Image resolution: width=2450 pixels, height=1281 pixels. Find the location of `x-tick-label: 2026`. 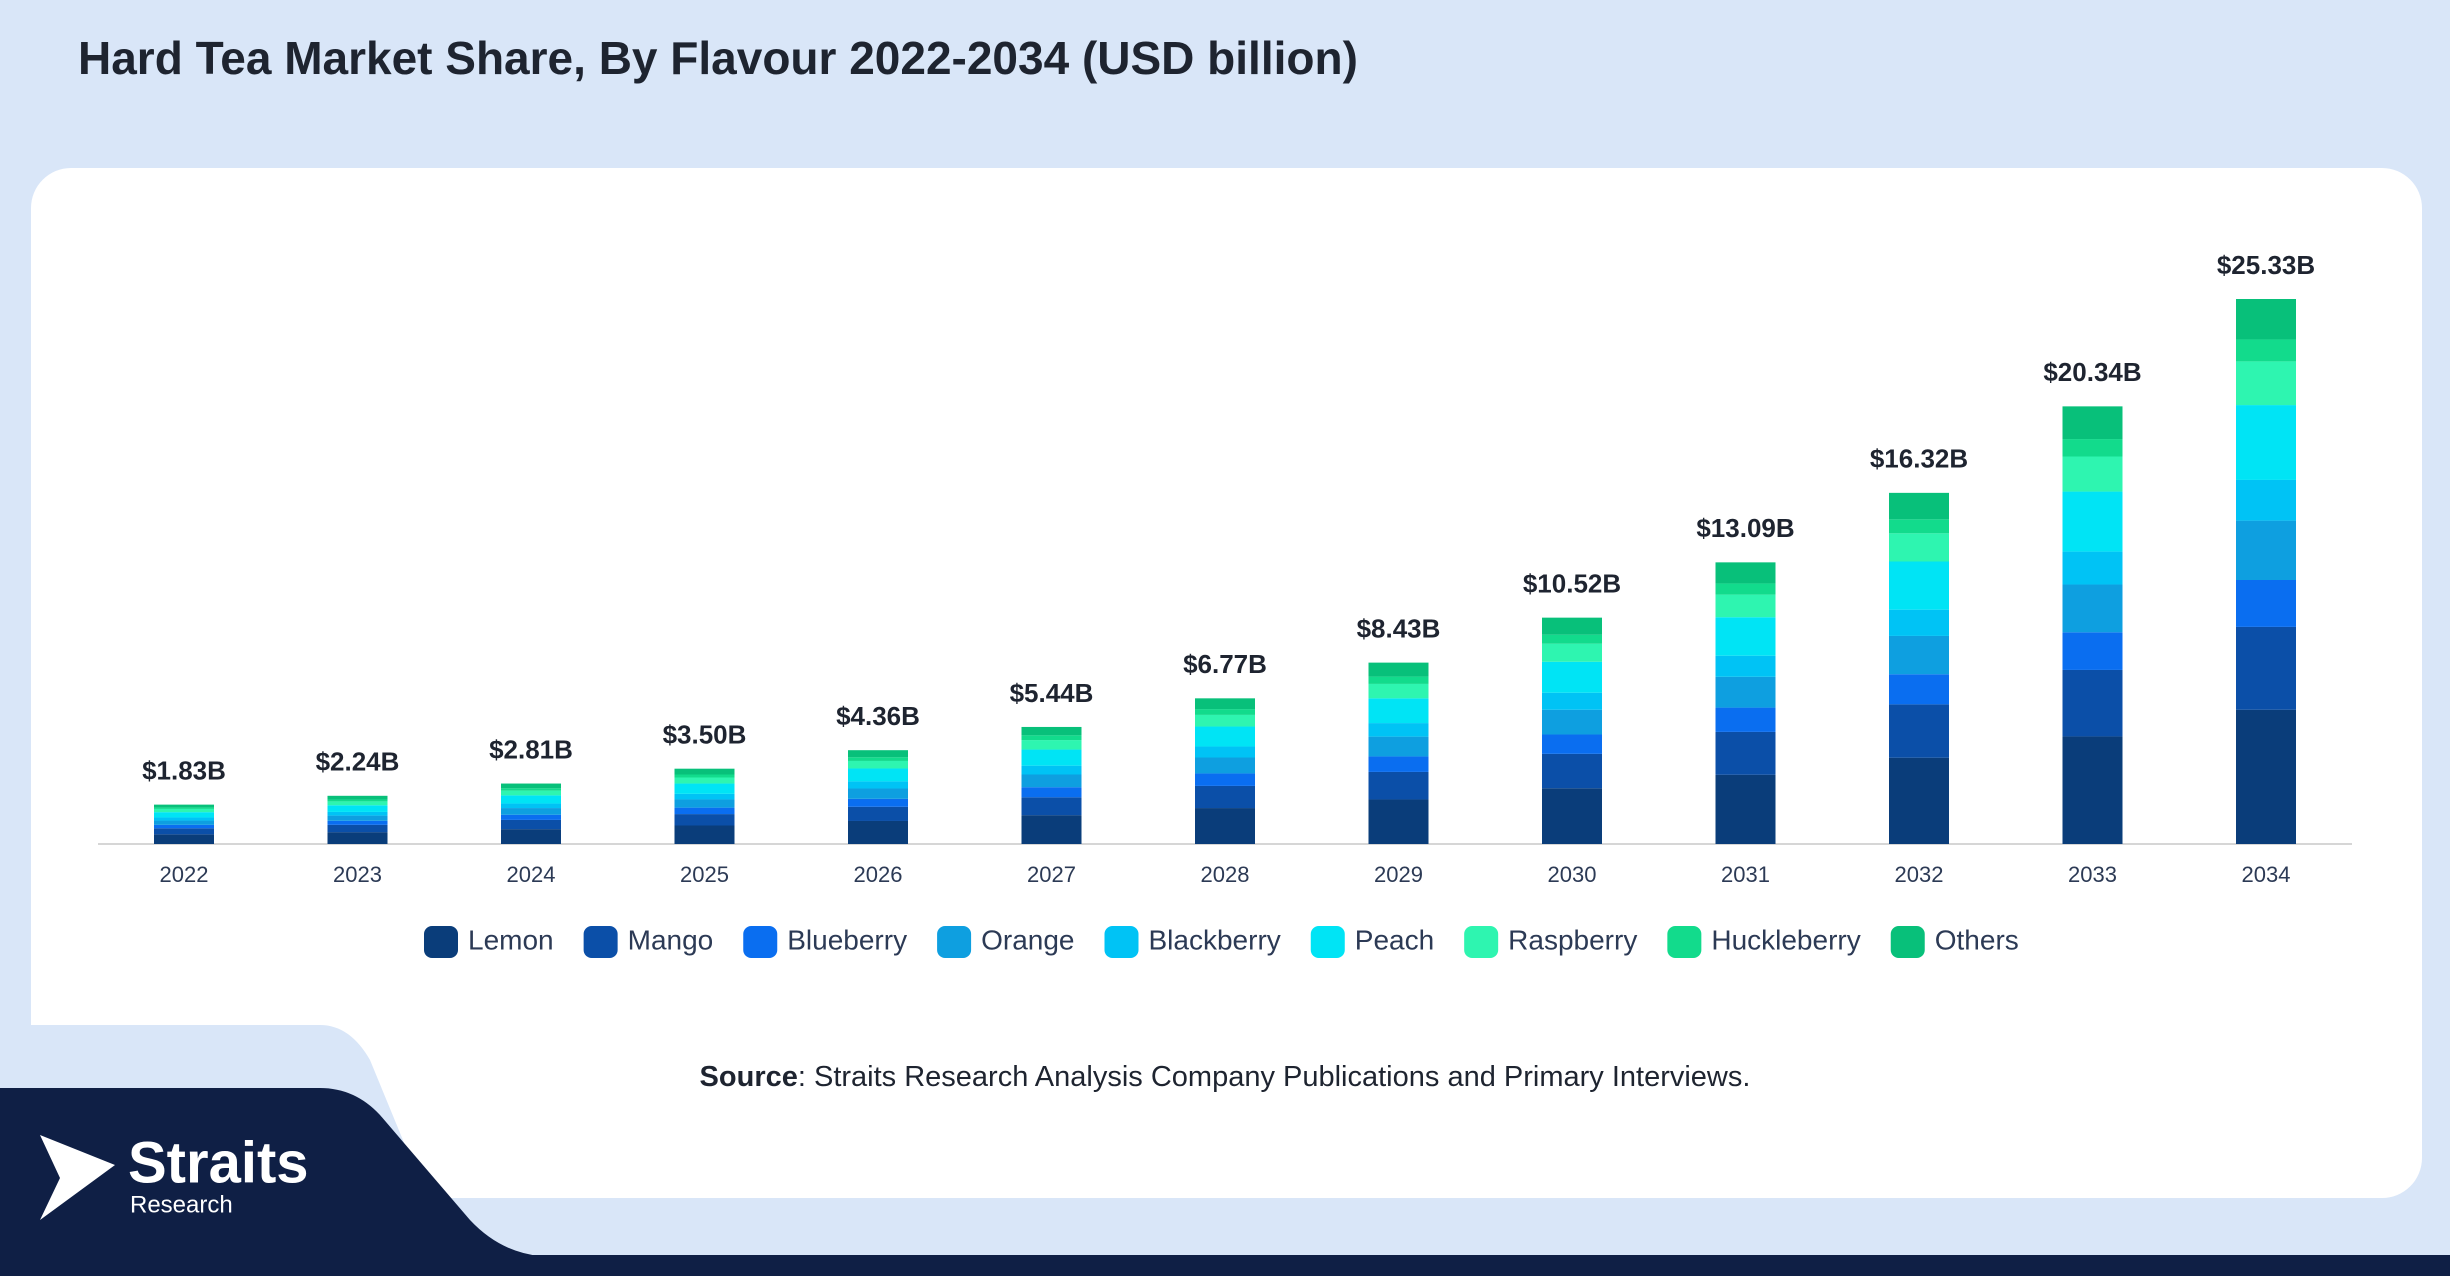

x-tick-label: 2026 is located at coordinates (878, 874).